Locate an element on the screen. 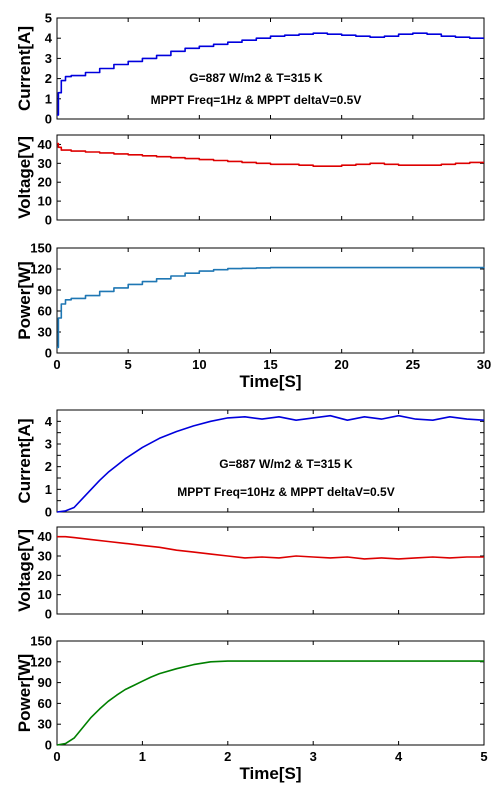 The width and height of the screenshot is (502, 797). top-current-series-line is located at coordinates (270, 74).